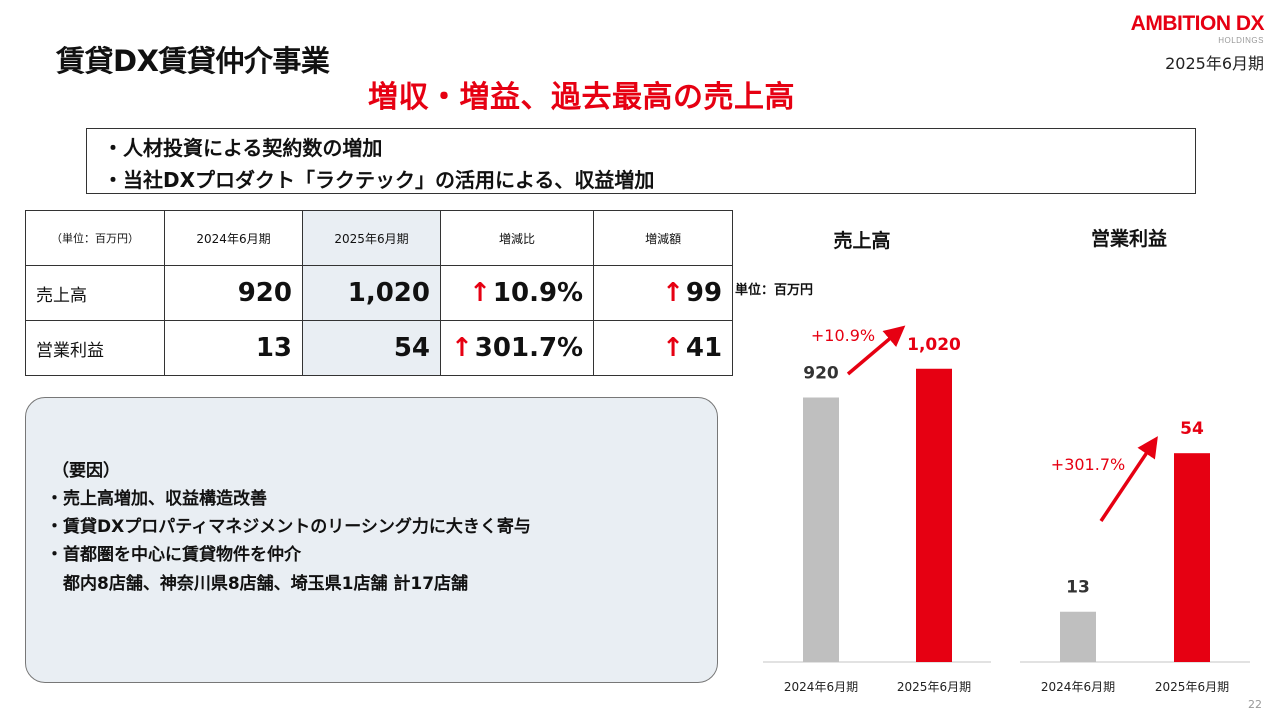 The width and height of the screenshot is (1280, 720). What do you see at coordinates (1214, 63) in the screenshot?
I see `fiscal-period: 2025年6月期` at bounding box center [1214, 63].